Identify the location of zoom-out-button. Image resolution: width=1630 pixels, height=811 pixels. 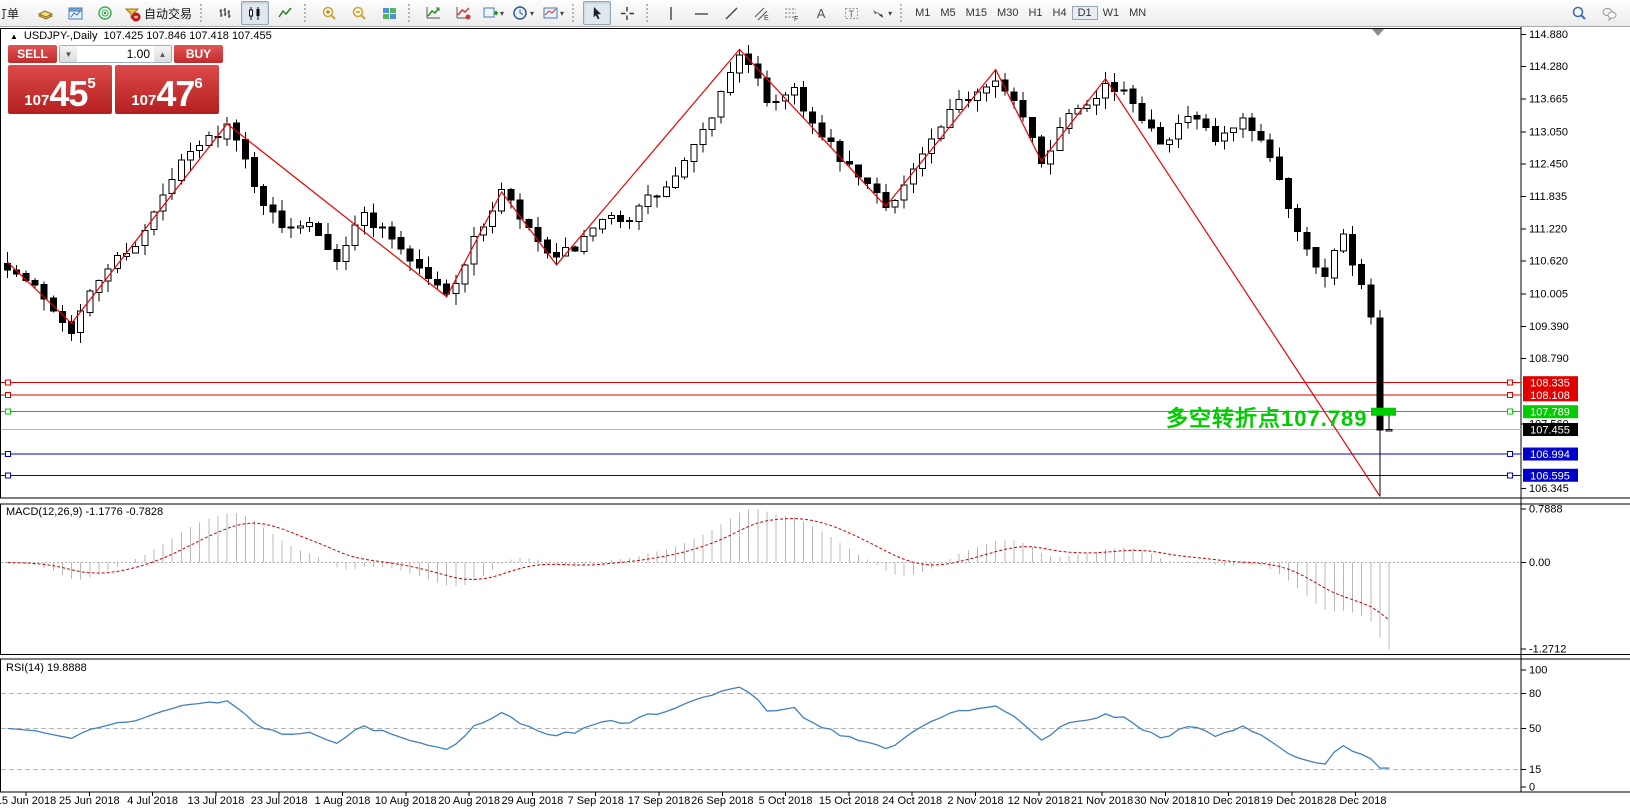
(359, 13).